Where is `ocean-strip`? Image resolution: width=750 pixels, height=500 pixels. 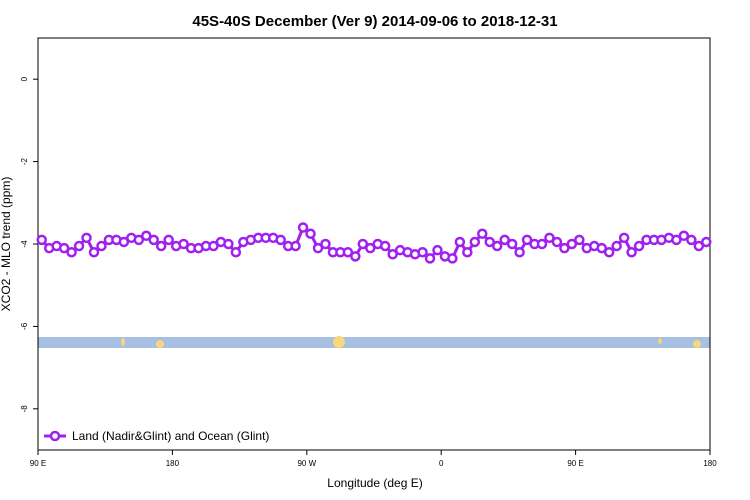
ocean-strip is located at coordinates (374, 342).